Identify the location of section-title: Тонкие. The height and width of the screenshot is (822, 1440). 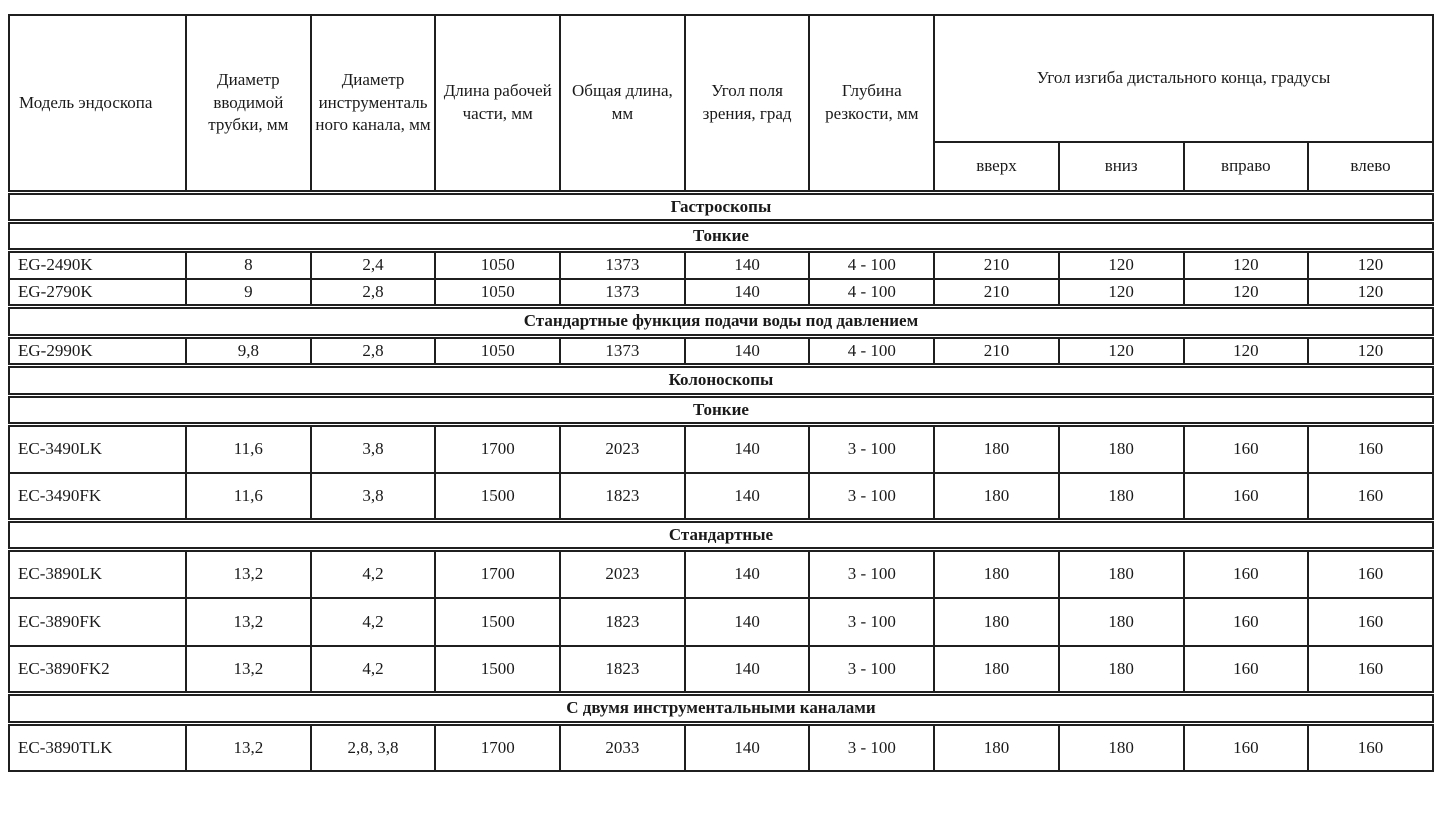
(721, 410).